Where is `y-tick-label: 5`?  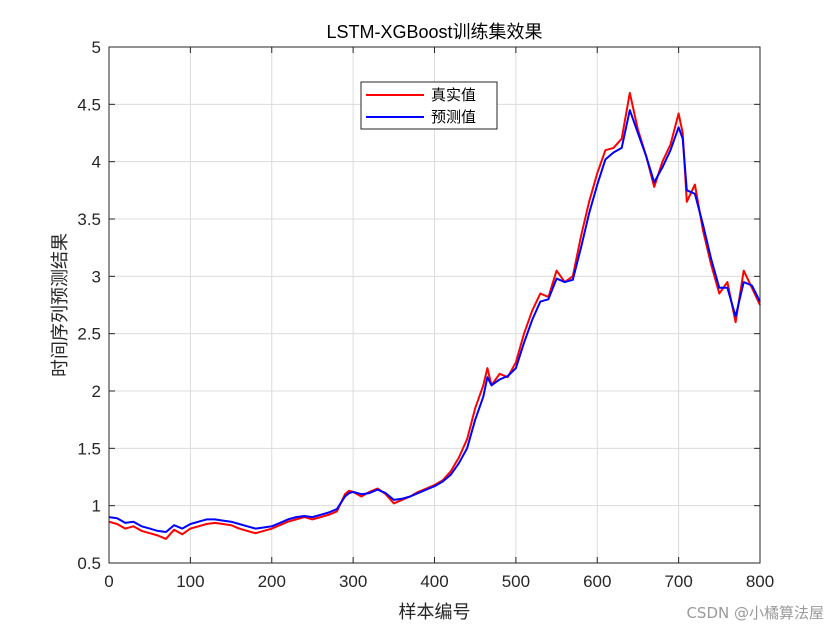 y-tick-label: 5 is located at coordinates (96, 47).